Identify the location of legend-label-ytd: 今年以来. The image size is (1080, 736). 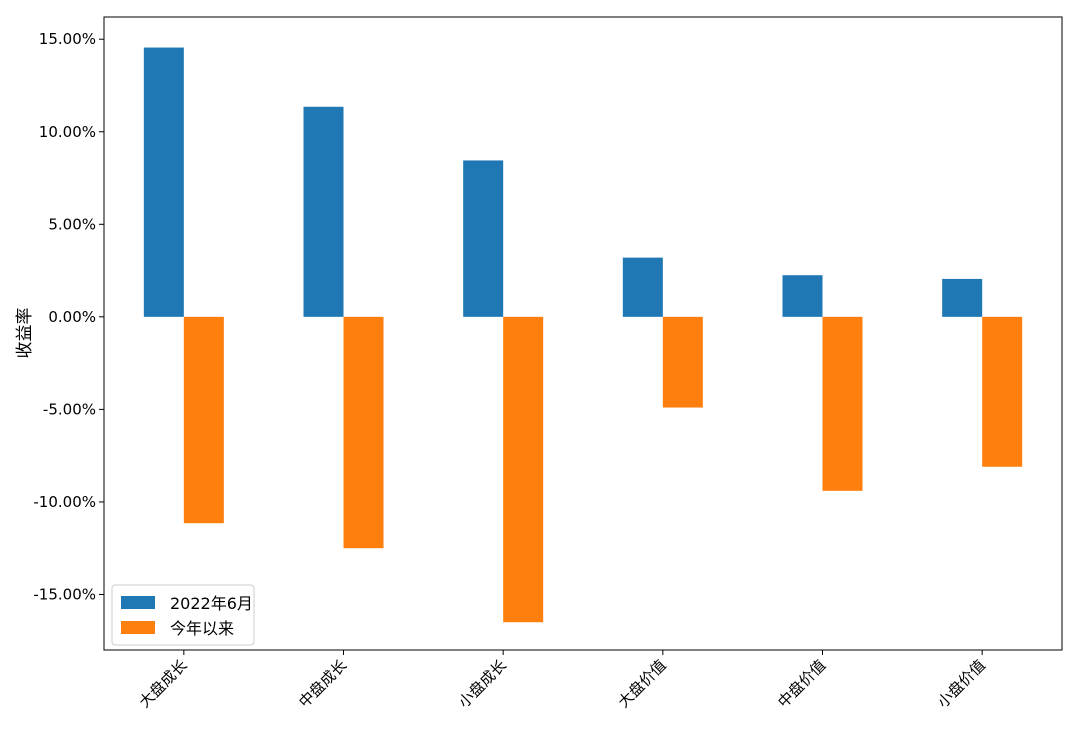
(202, 628).